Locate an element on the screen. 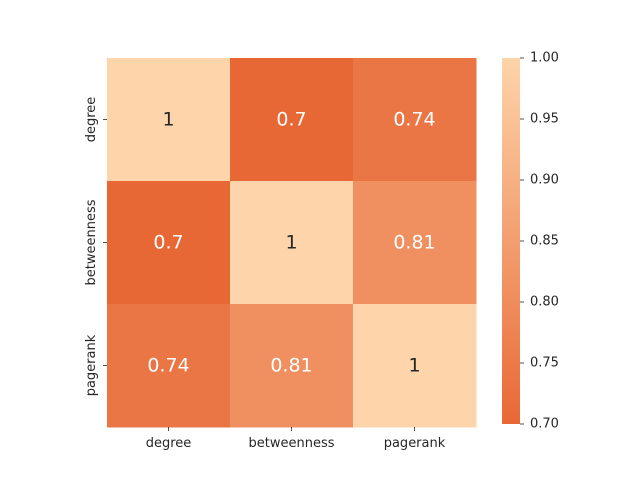 The width and height of the screenshot is (640, 480). heatmap-cell-degree-pagerank is located at coordinates (415, 120).